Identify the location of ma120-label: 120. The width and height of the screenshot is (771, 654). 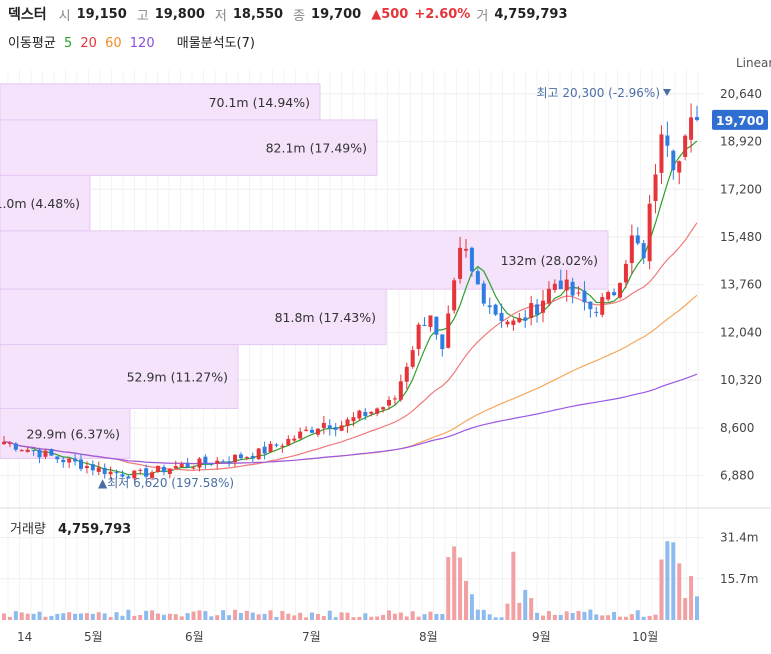
(142, 43).